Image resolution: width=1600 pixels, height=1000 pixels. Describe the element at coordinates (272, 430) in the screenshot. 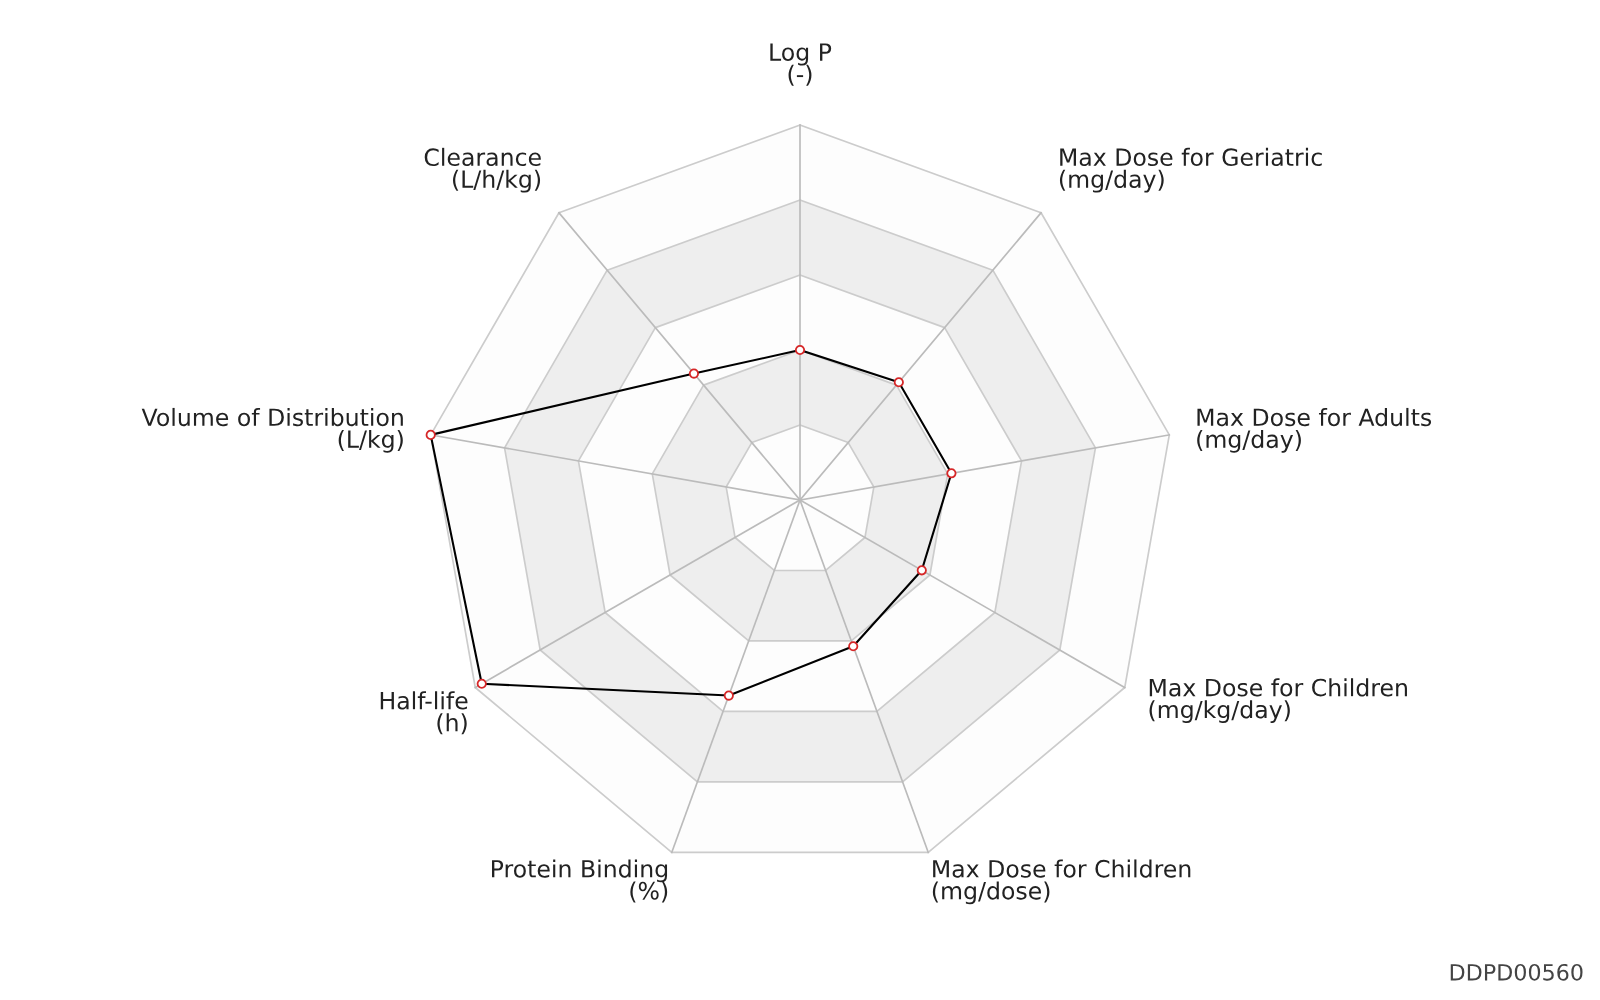

I see `spoke-label: Volume of Distribution (L/kg)` at that location.